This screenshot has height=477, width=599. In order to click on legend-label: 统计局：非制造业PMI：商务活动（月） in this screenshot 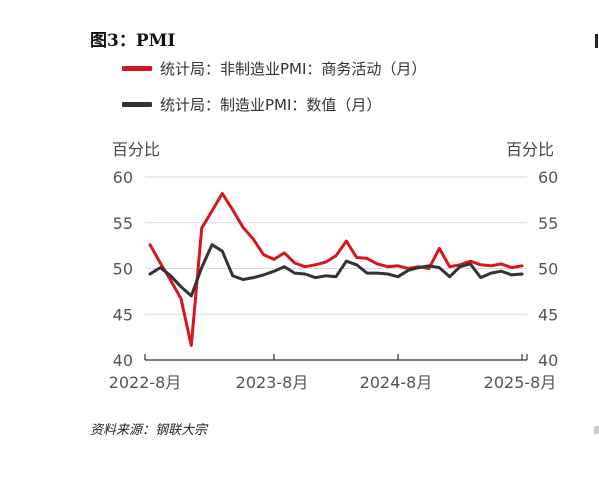, I will do `click(293, 69)`.